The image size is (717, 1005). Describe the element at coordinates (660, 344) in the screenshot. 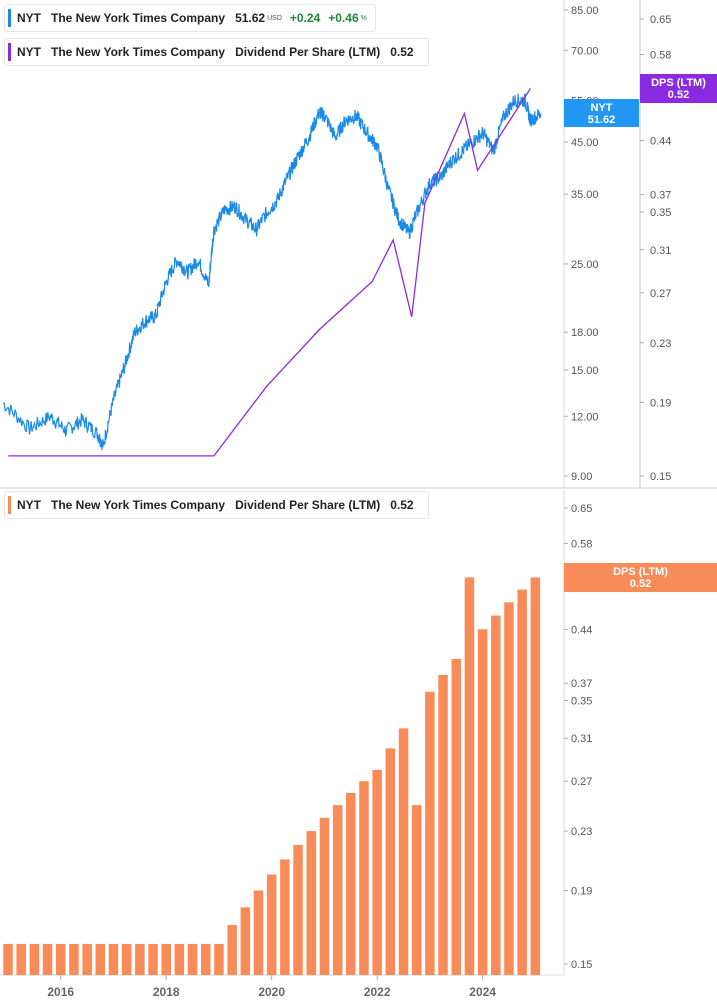

I see `dps-tick-label: 0.23` at that location.